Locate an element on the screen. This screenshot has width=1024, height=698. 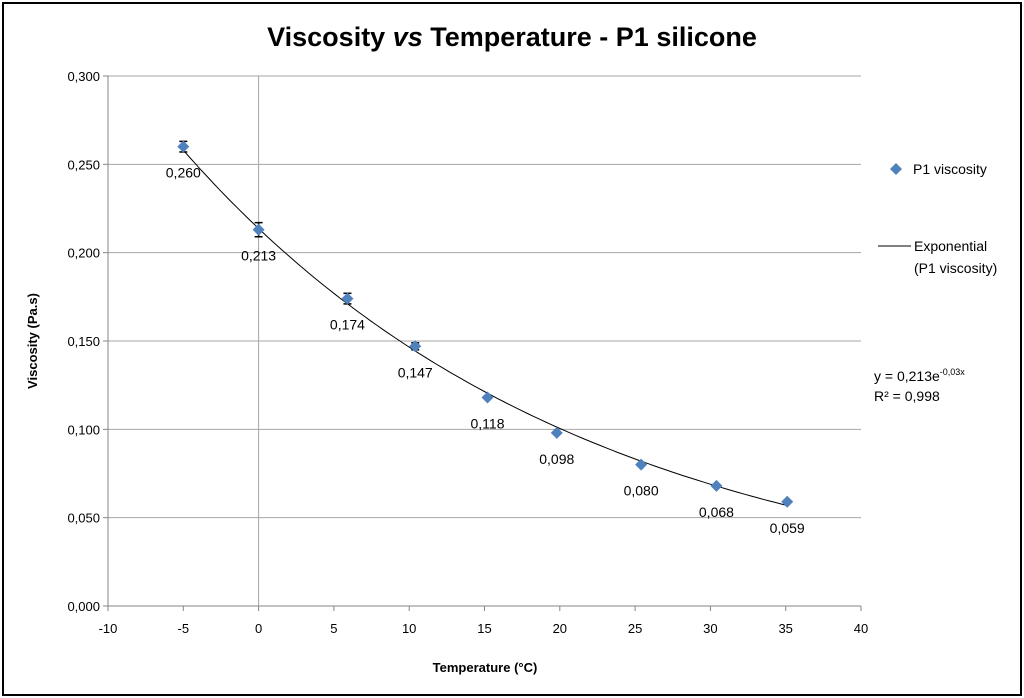
x-tick-label: 25 is located at coordinates (635, 628).